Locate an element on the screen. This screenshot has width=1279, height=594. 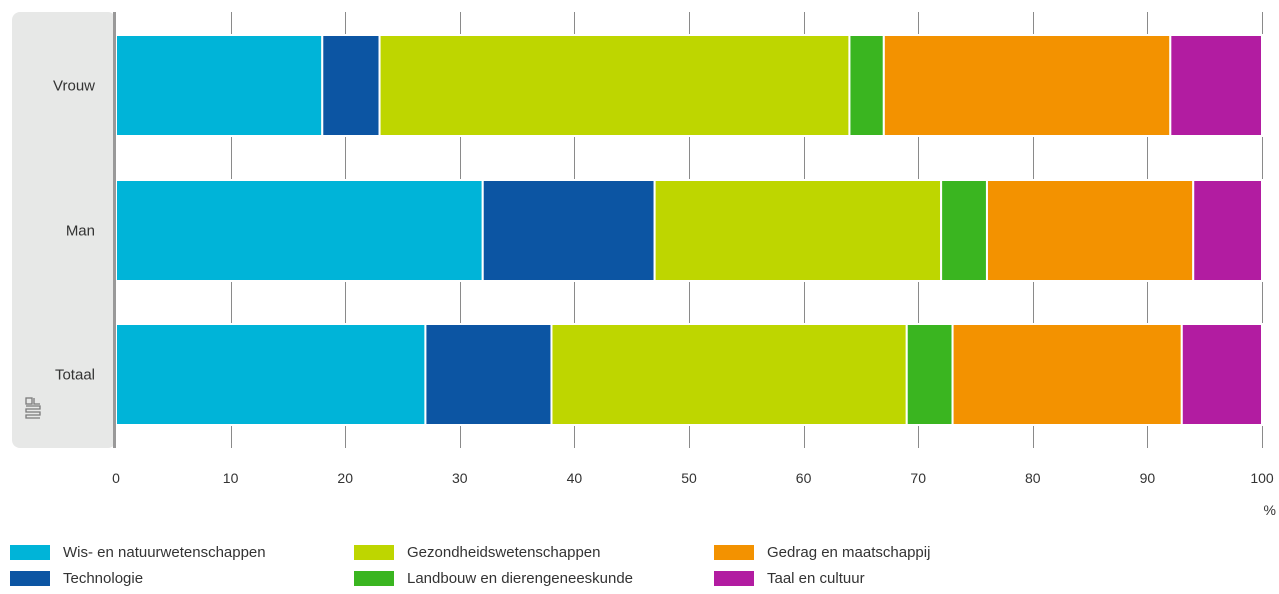
x-tick-label: 100 is located at coordinates (1262, 478).